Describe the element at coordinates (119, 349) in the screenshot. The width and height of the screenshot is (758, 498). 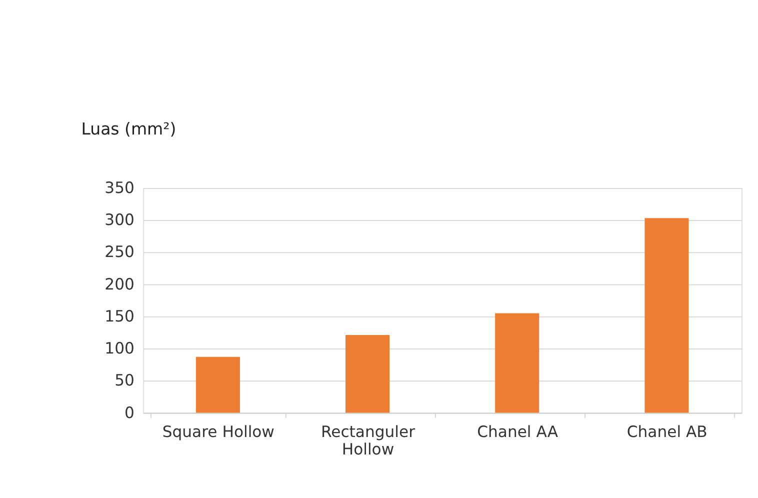
I see `y-tick-label: 100` at that location.